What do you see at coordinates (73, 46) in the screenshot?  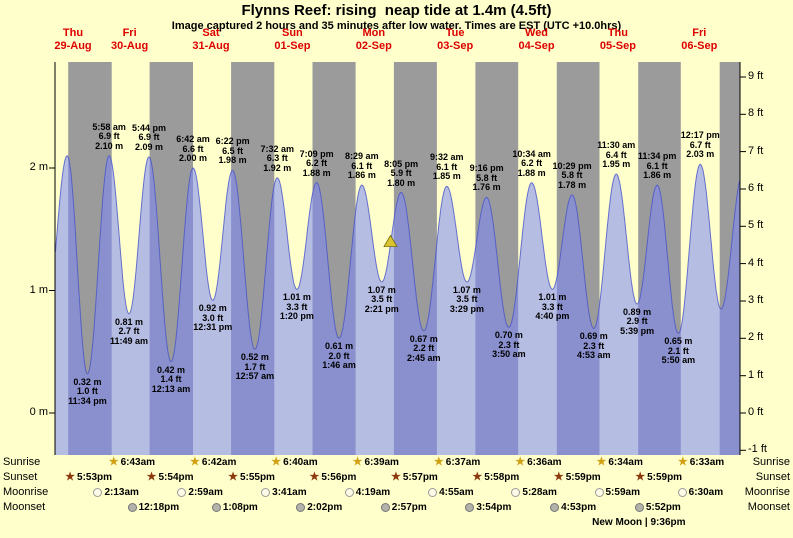 I see `day-date: 29-Aug` at bounding box center [73, 46].